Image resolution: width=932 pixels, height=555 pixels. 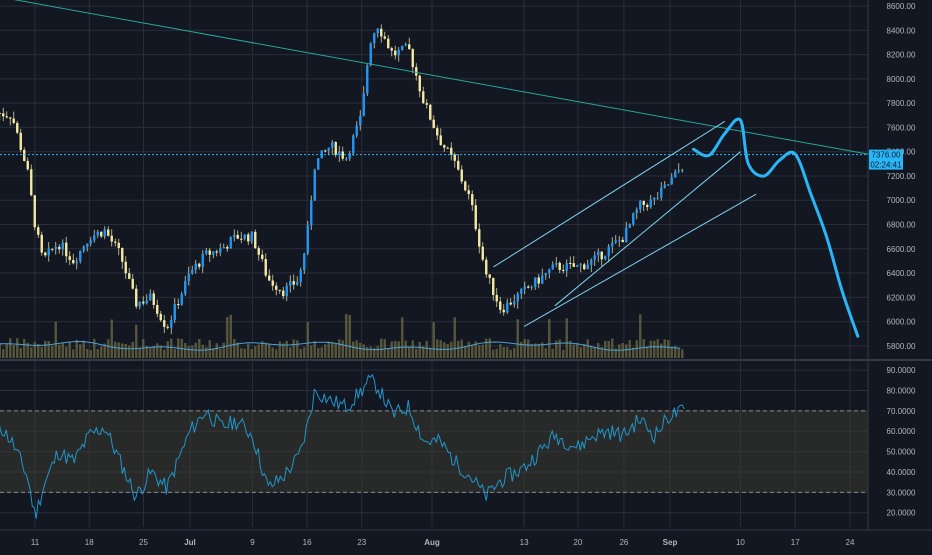 I want to click on time-tick-label: Sep, so click(x=670, y=542).